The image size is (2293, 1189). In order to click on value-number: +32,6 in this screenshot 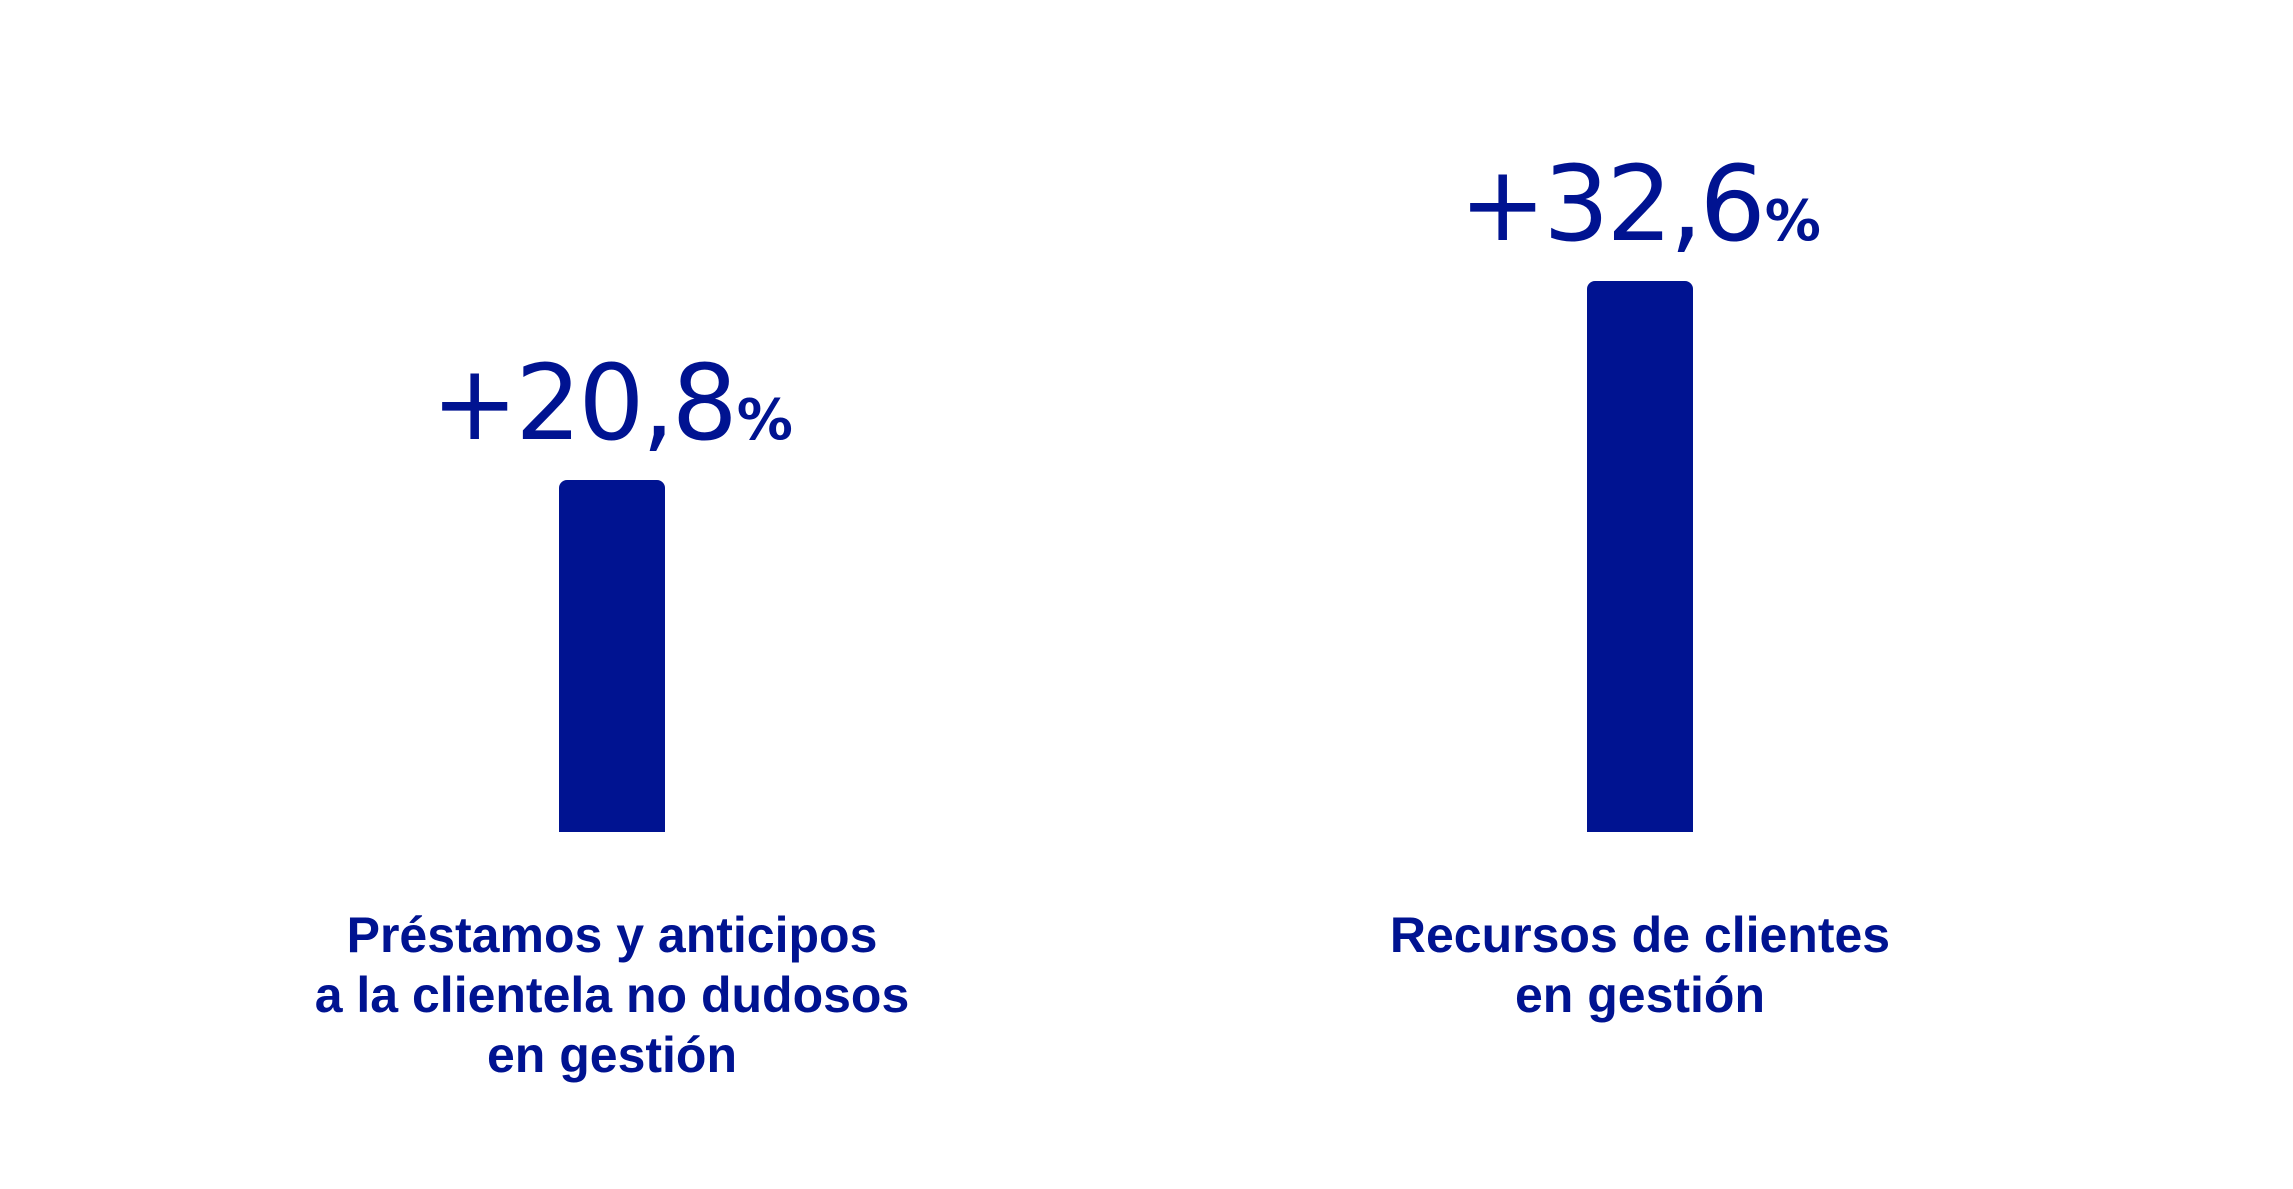, I will do `click(1612, 204)`.